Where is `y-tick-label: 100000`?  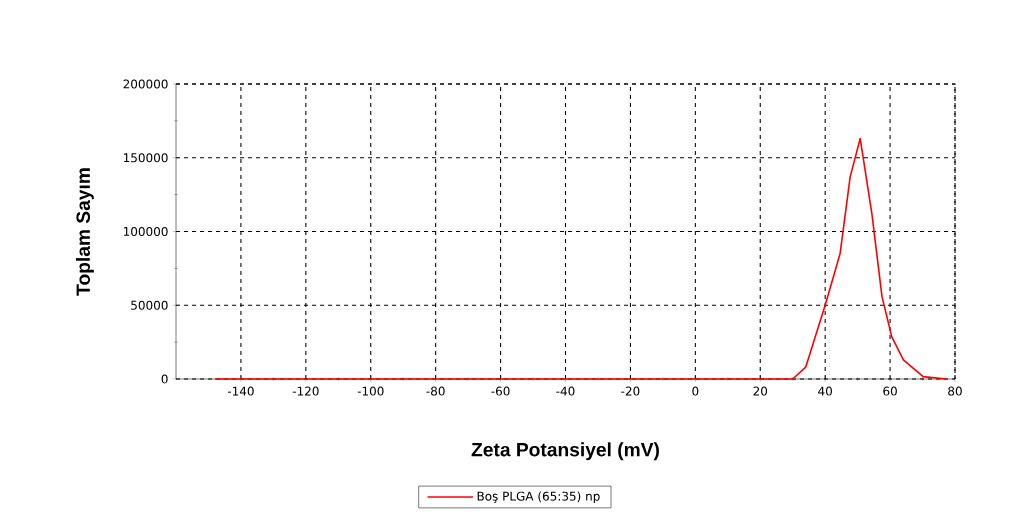 y-tick-label: 100000 is located at coordinates (145, 231).